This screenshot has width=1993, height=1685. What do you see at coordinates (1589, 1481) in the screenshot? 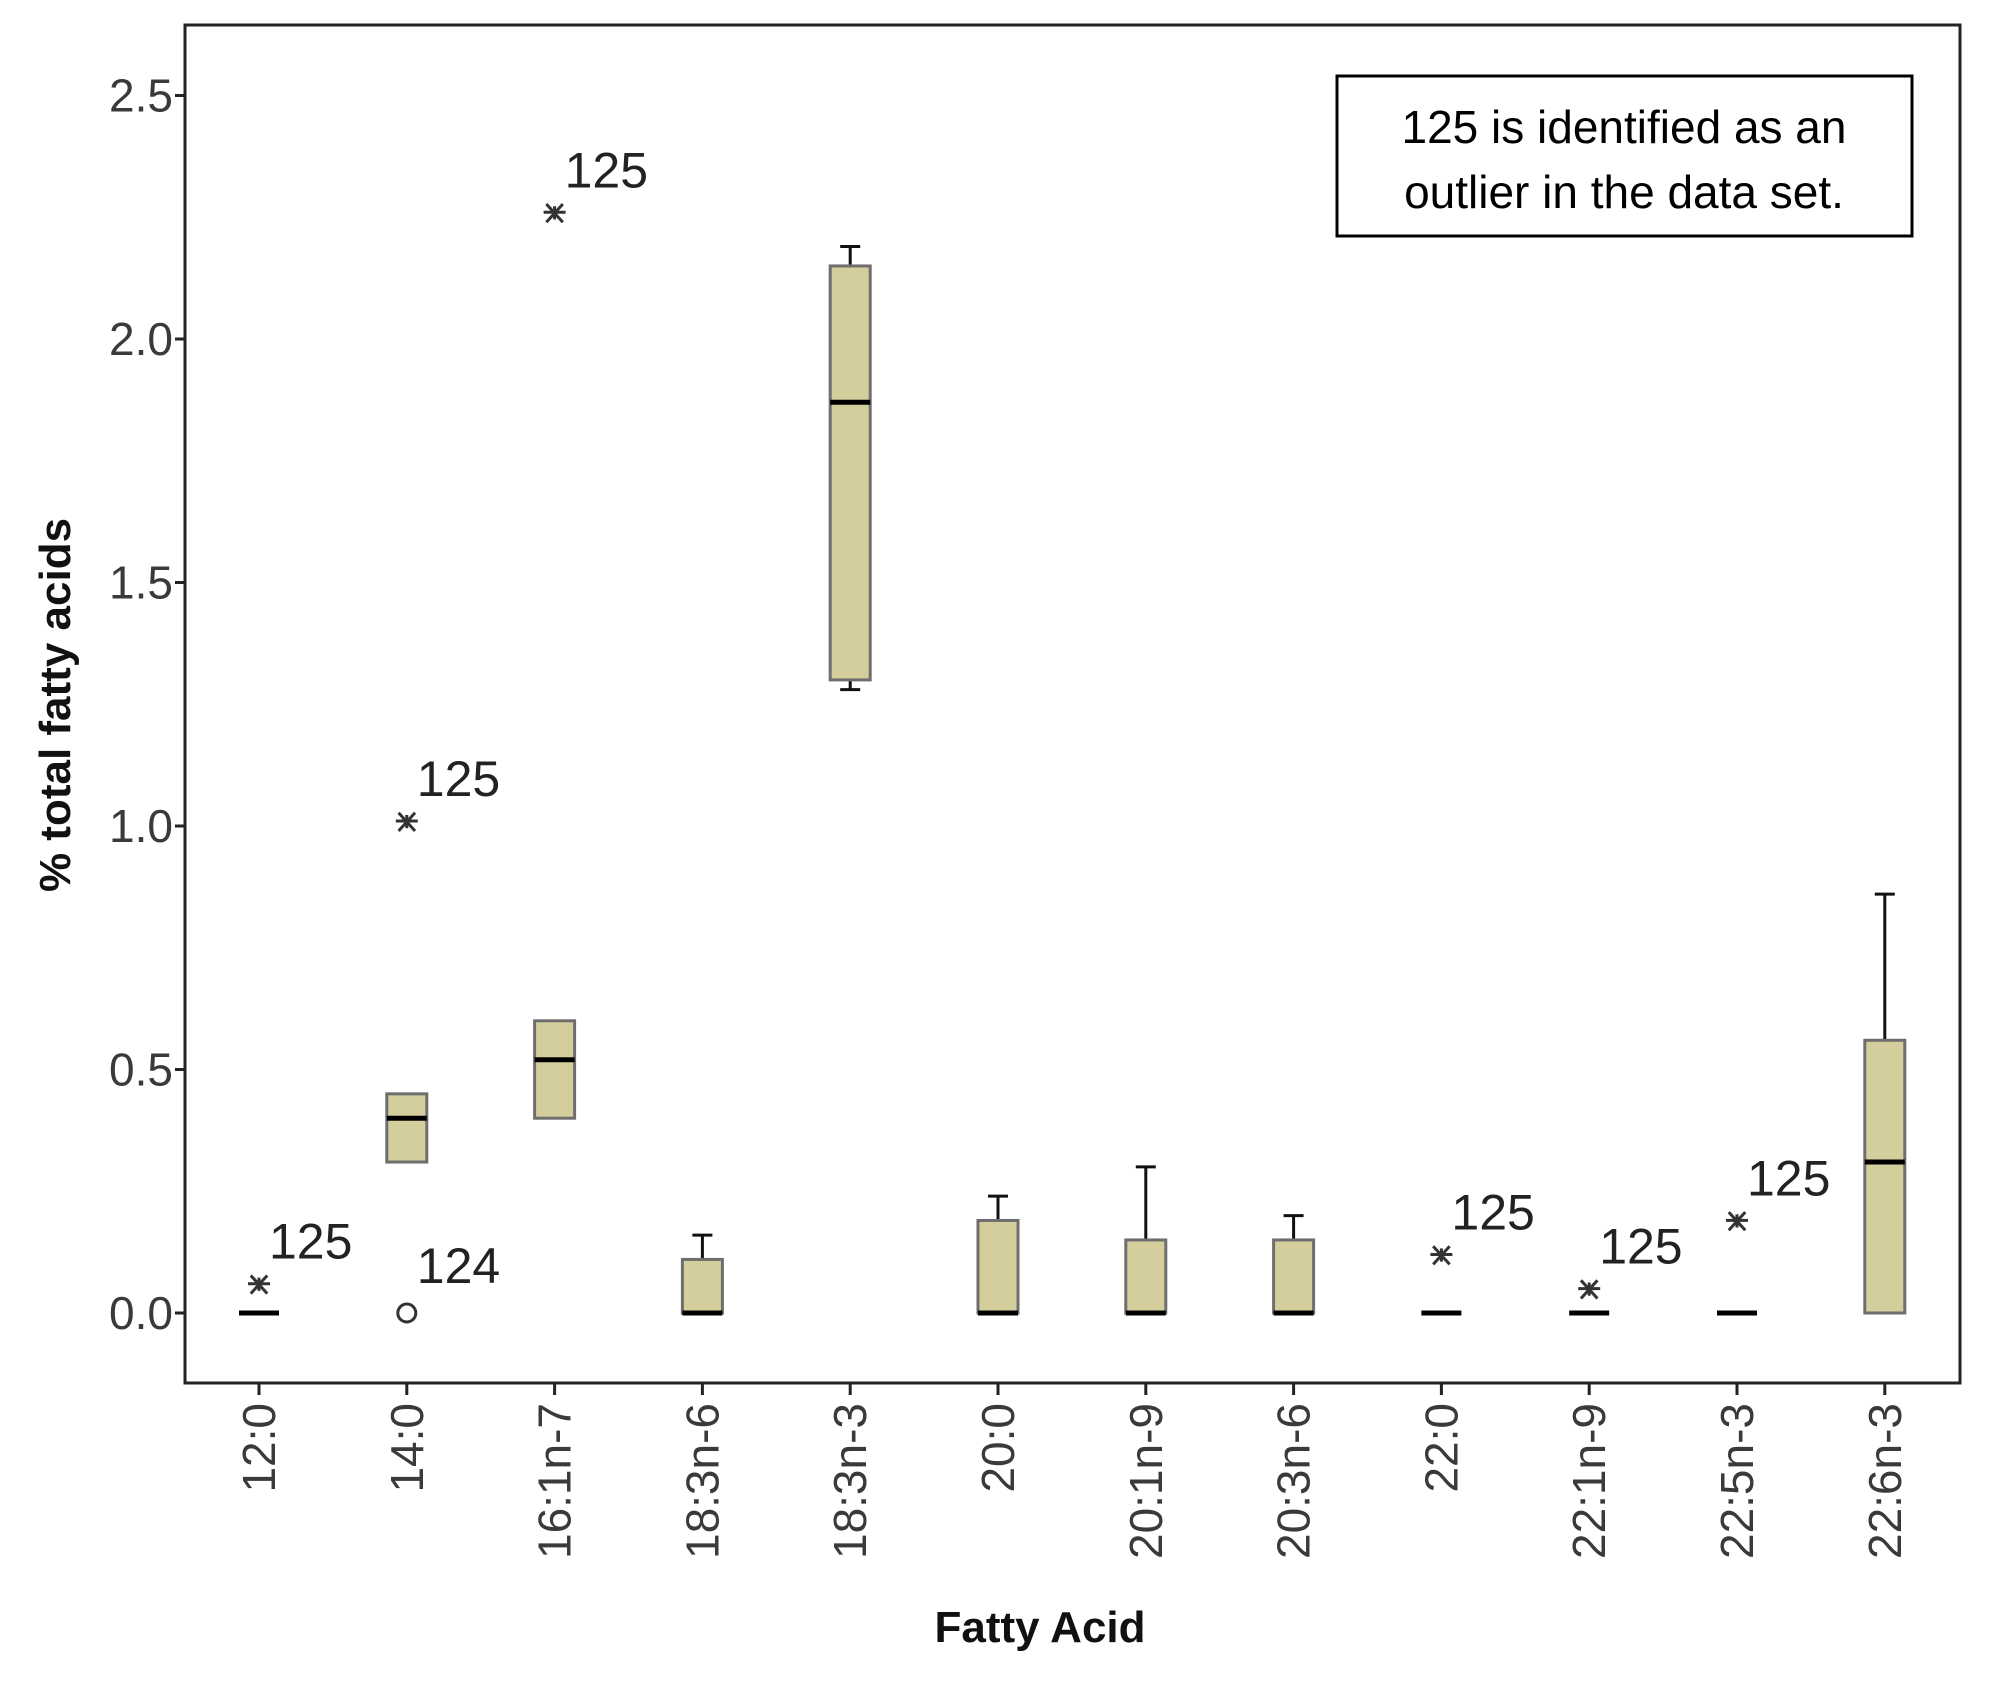
I see `x-tick-label: 22:1n-9` at bounding box center [1589, 1481].